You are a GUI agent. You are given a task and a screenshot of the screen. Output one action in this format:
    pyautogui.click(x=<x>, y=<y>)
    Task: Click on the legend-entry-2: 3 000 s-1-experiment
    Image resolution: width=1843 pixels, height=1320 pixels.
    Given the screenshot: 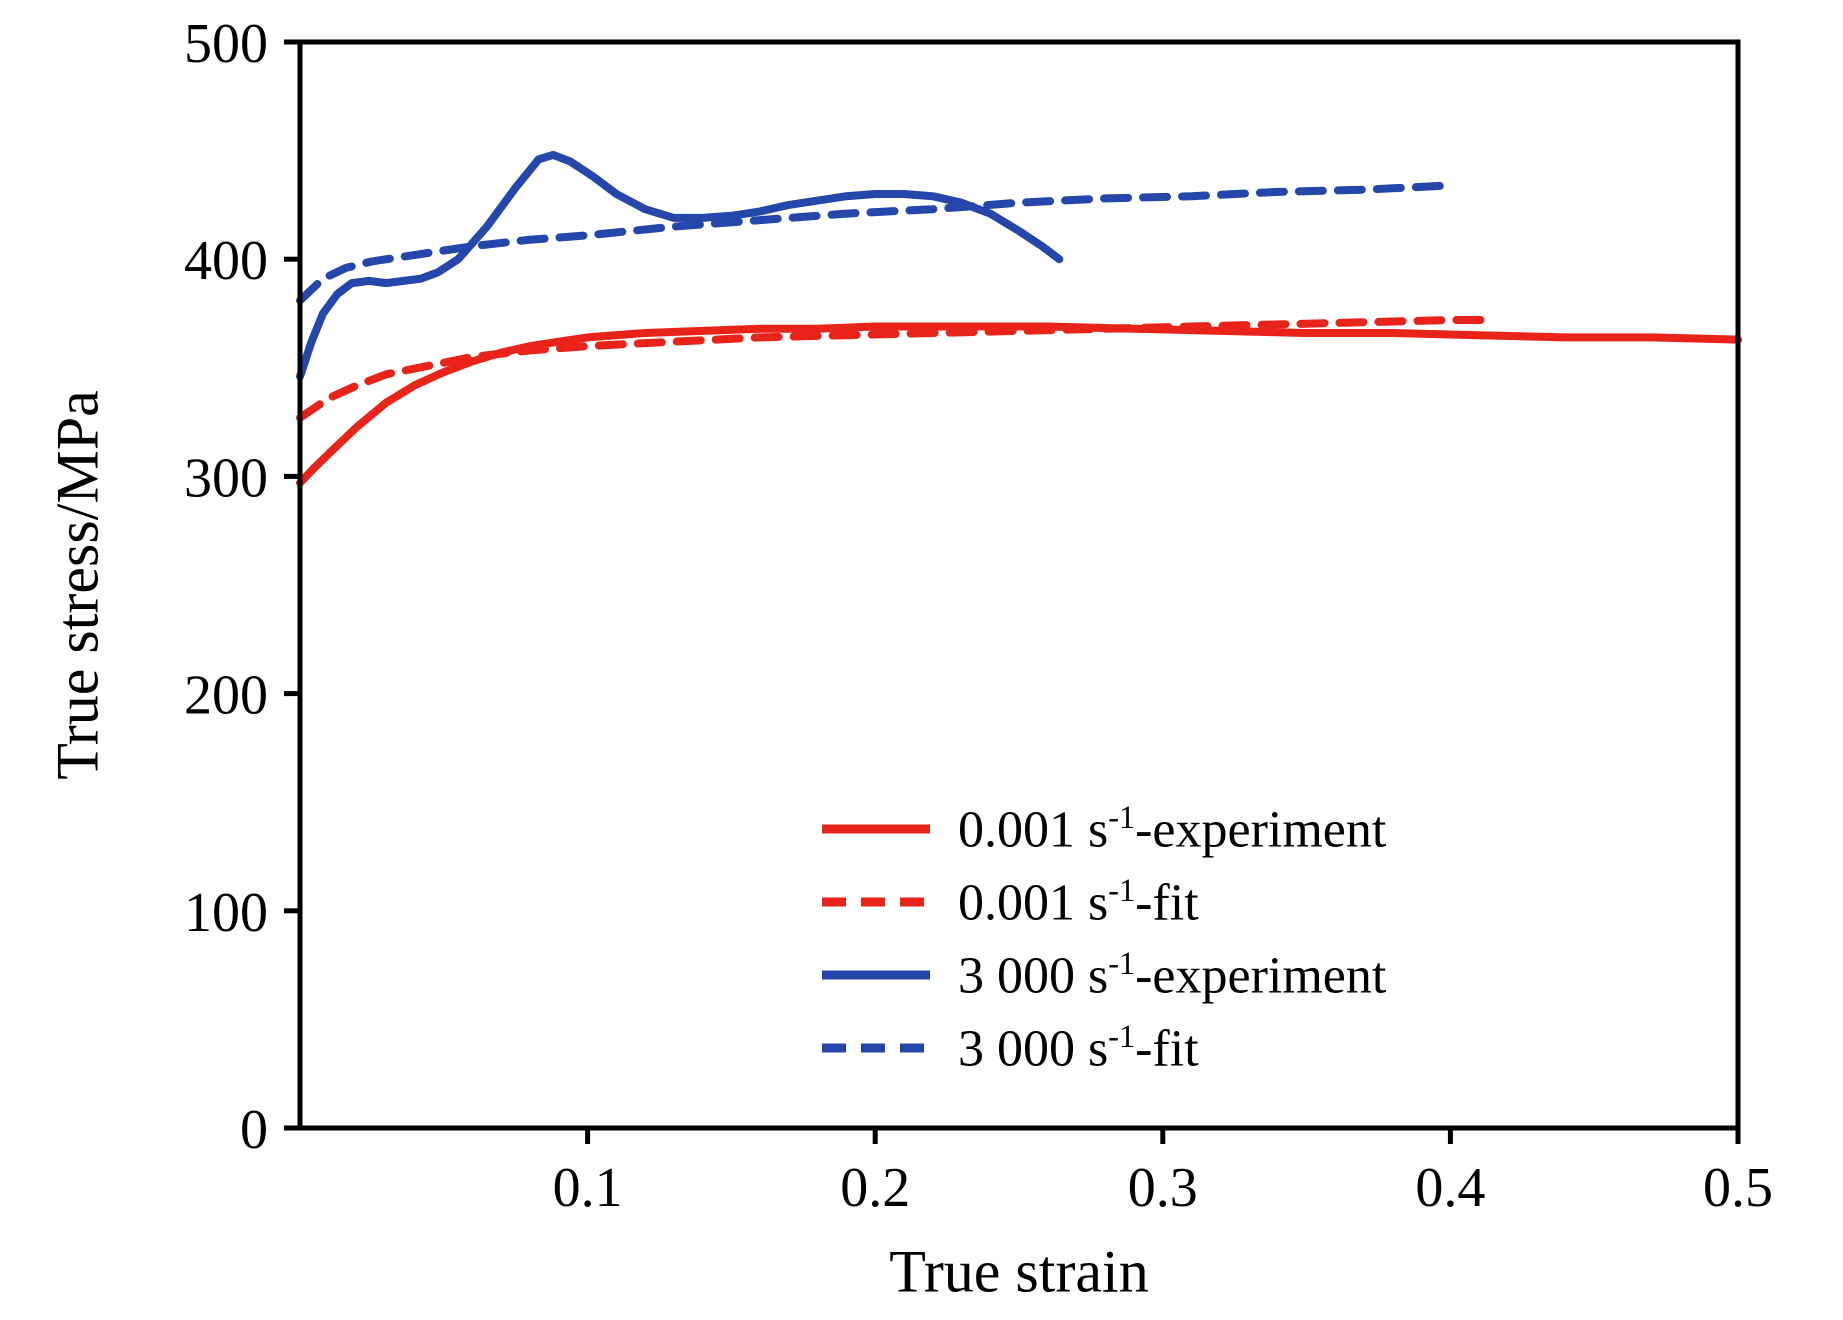 What is the action you would take?
    pyautogui.click(x=1103, y=974)
    